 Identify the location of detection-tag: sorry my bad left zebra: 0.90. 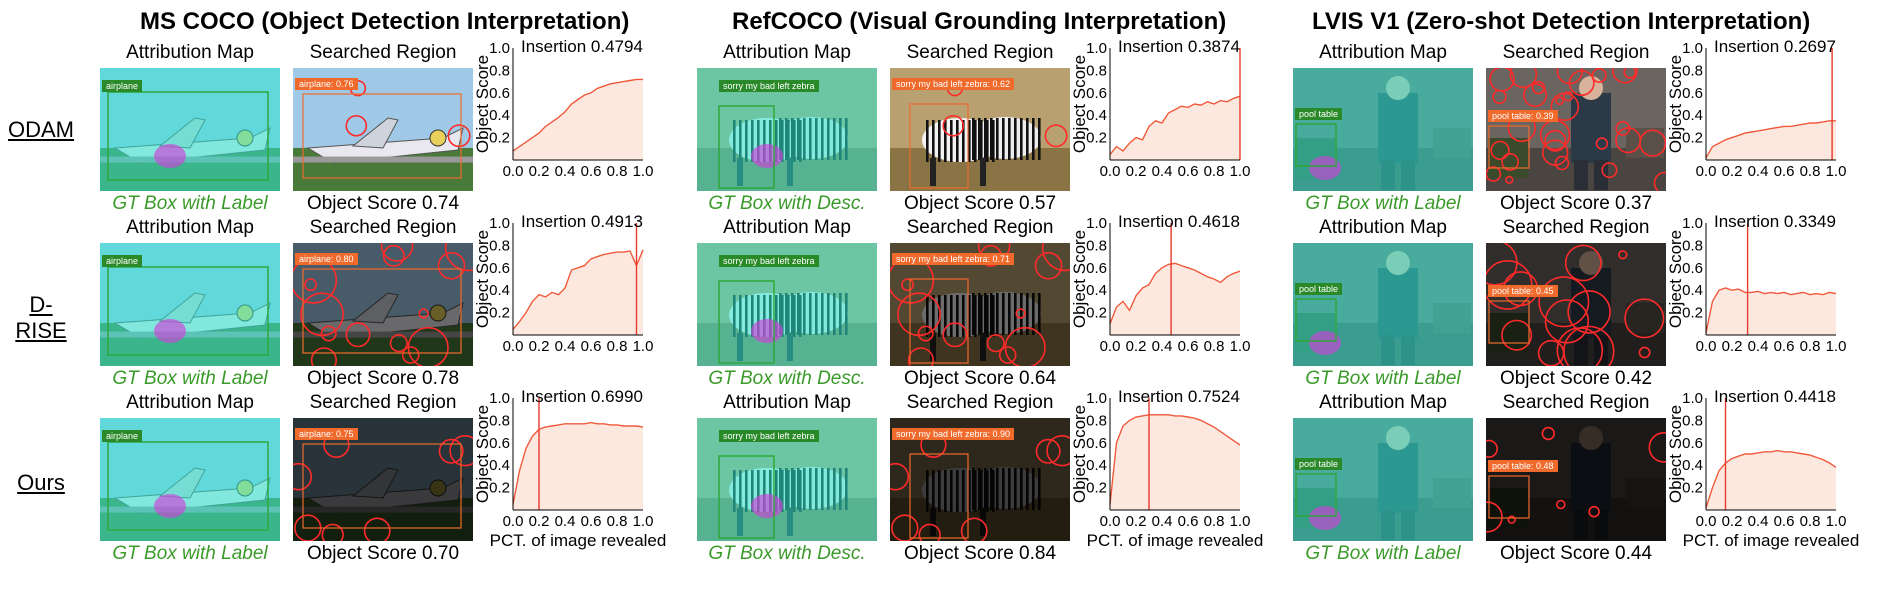
(953, 434).